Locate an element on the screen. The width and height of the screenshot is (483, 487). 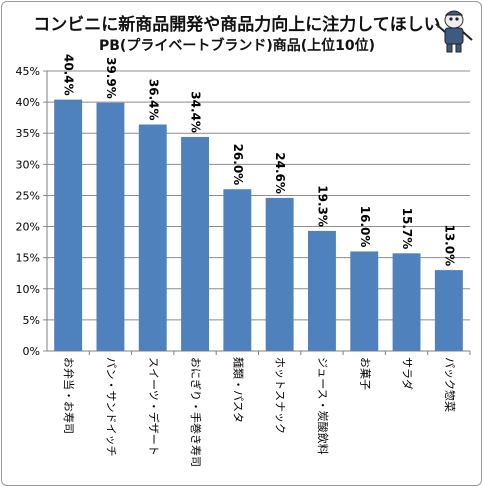
x-tick-label: パン・サンドイッチ is located at coordinates (110, 407).